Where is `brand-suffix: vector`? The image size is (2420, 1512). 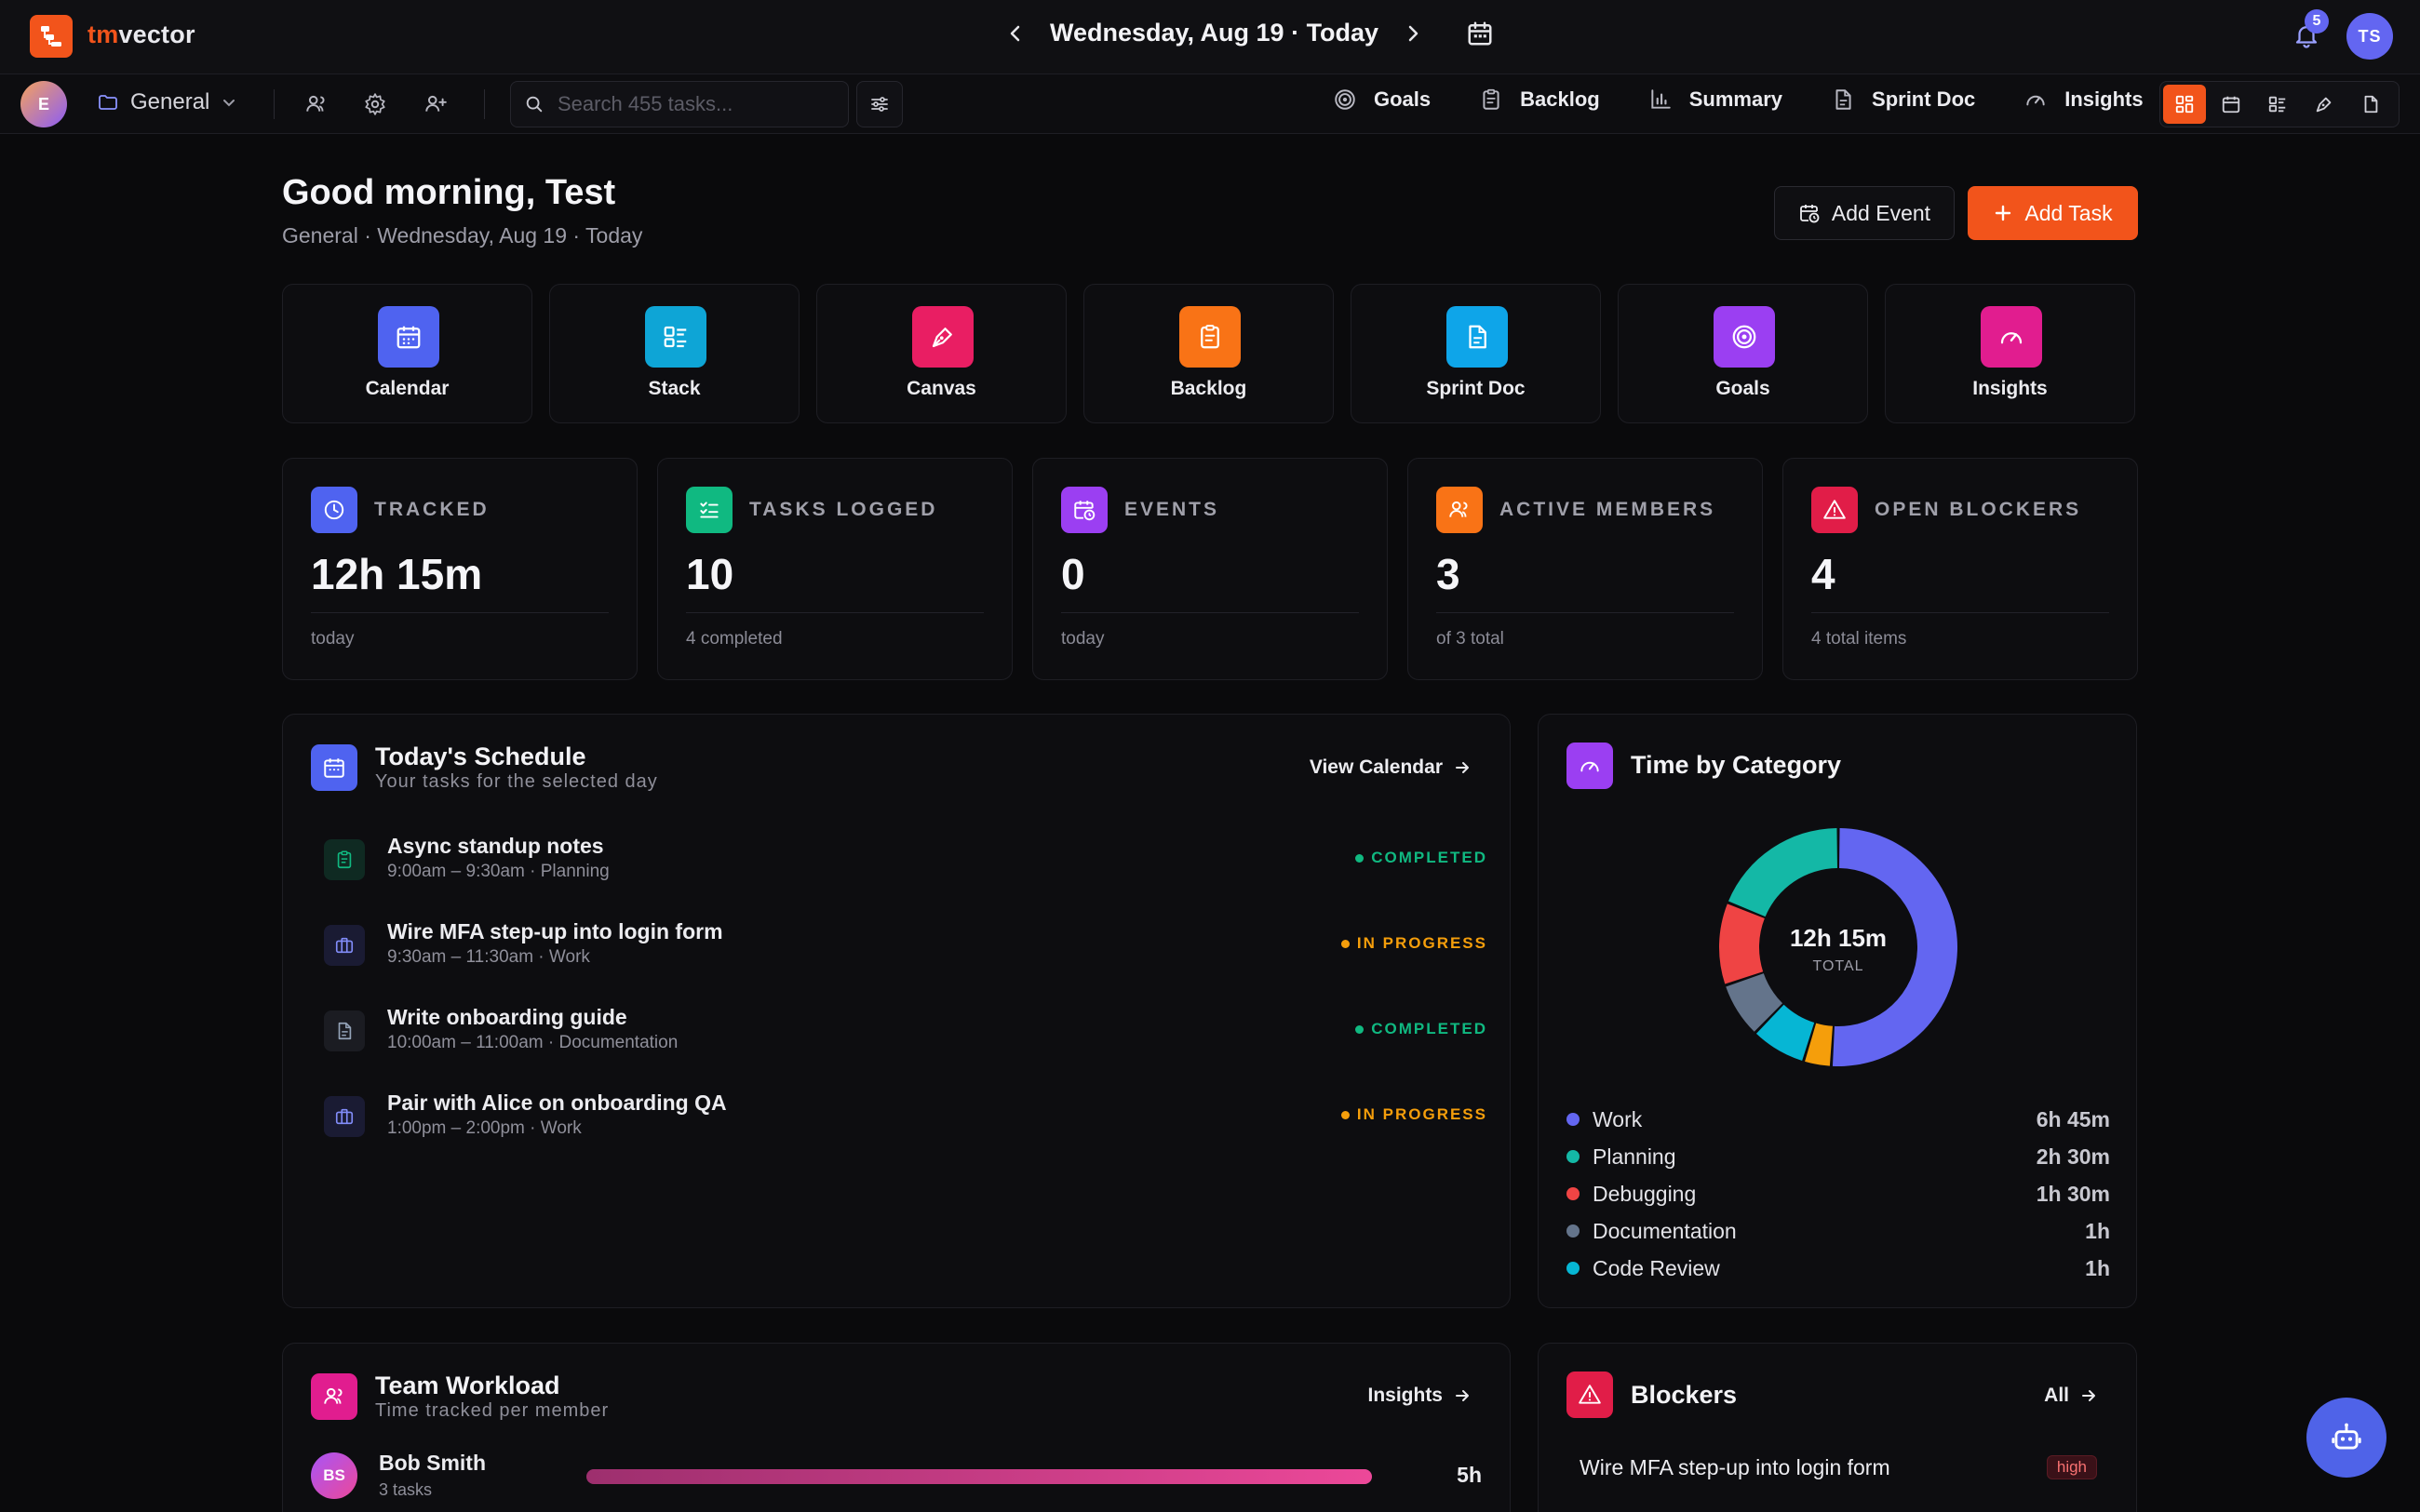 brand-suffix: vector is located at coordinates (156, 34).